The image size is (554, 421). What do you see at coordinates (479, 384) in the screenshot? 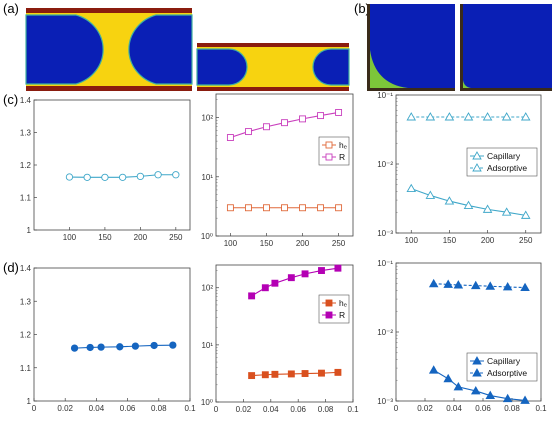
I see `series-Capillary` at bounding box center [479, 384].